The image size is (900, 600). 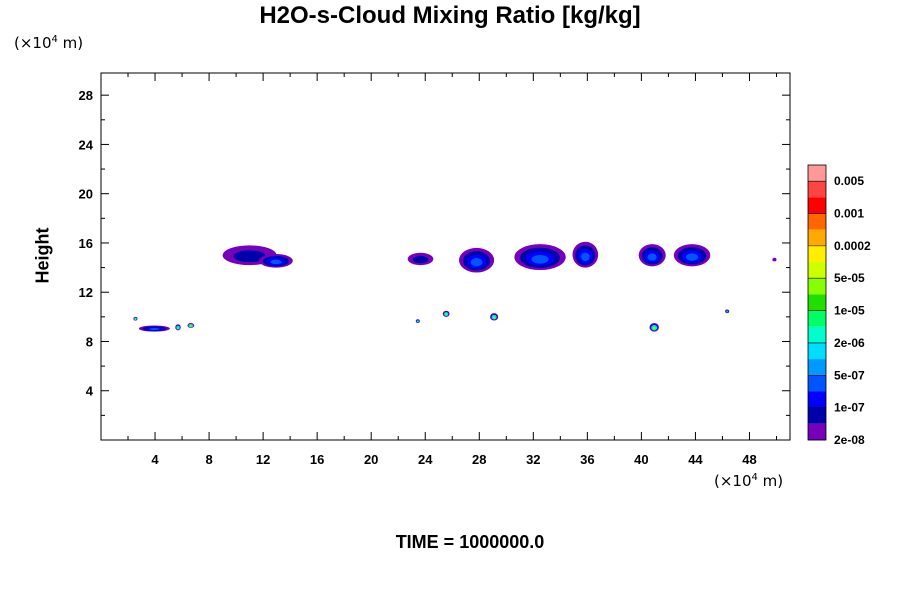 I want to click on x-unit-suffix: m), so click(x=770, y=481).